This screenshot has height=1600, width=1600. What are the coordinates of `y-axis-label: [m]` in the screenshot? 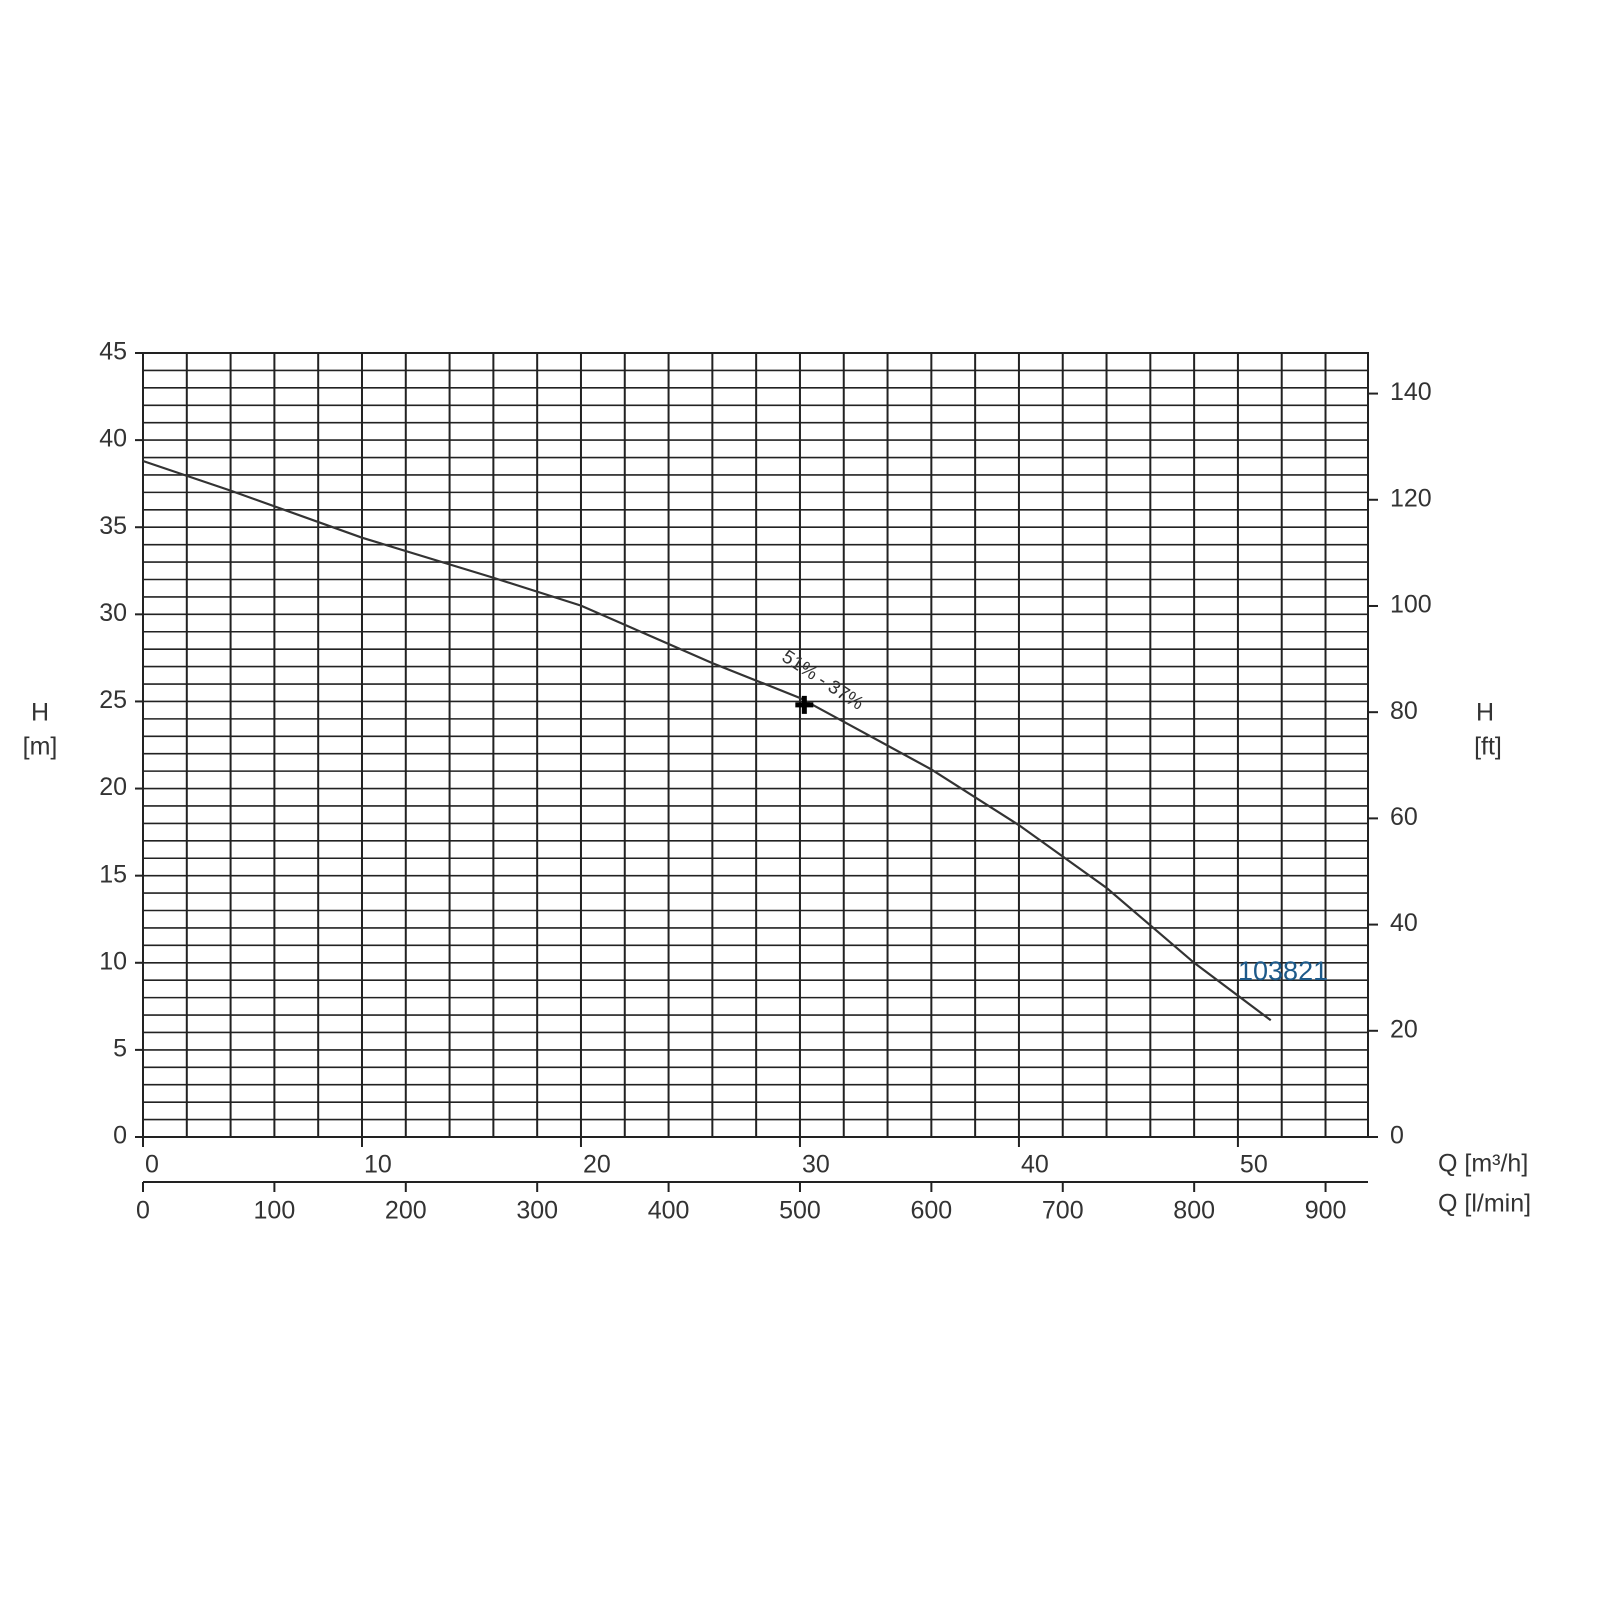 It's located at (40, 747).